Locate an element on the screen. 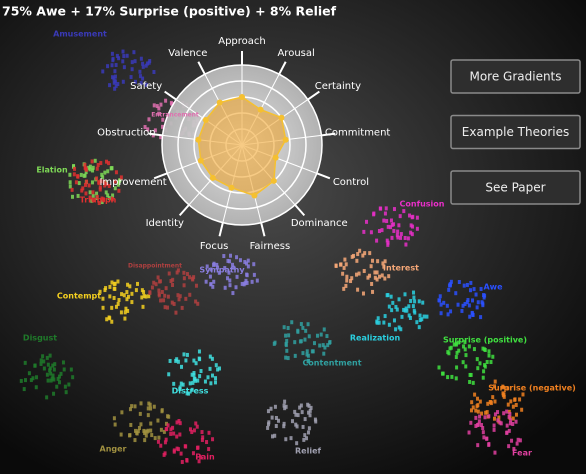 This screenshot has height=474, width=586. cluster-label: Surprise (negative) is located at coordinates (532, 388).